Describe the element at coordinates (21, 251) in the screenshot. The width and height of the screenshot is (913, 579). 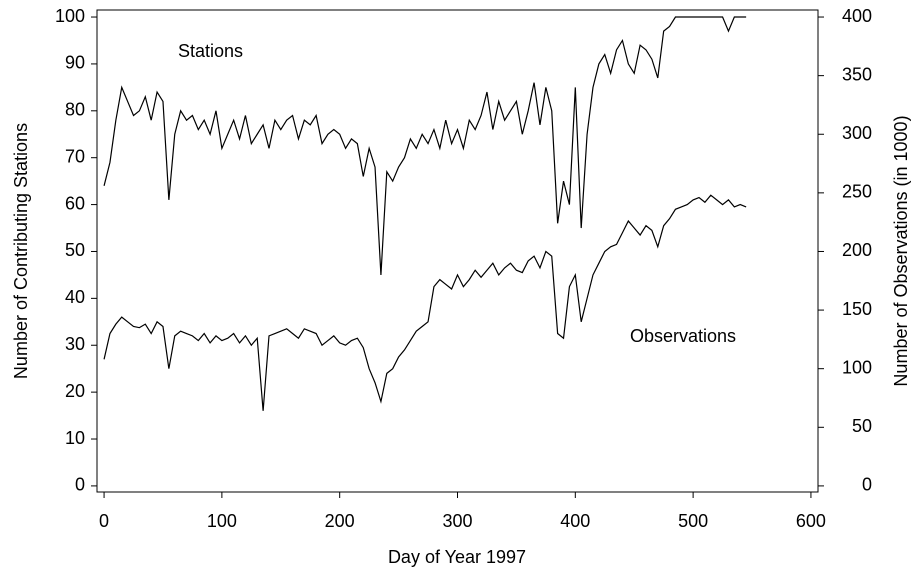
I see `y-axis-label: Number of Contributing Stations` at that location.